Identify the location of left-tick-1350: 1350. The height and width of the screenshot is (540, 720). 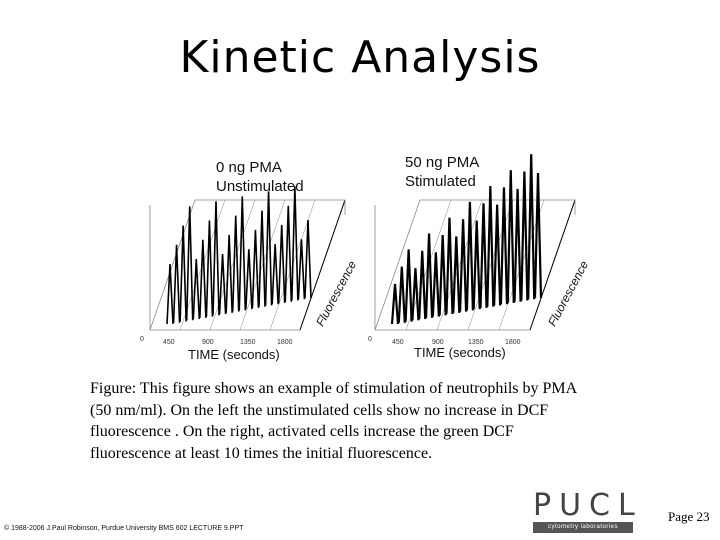
(248, 342).